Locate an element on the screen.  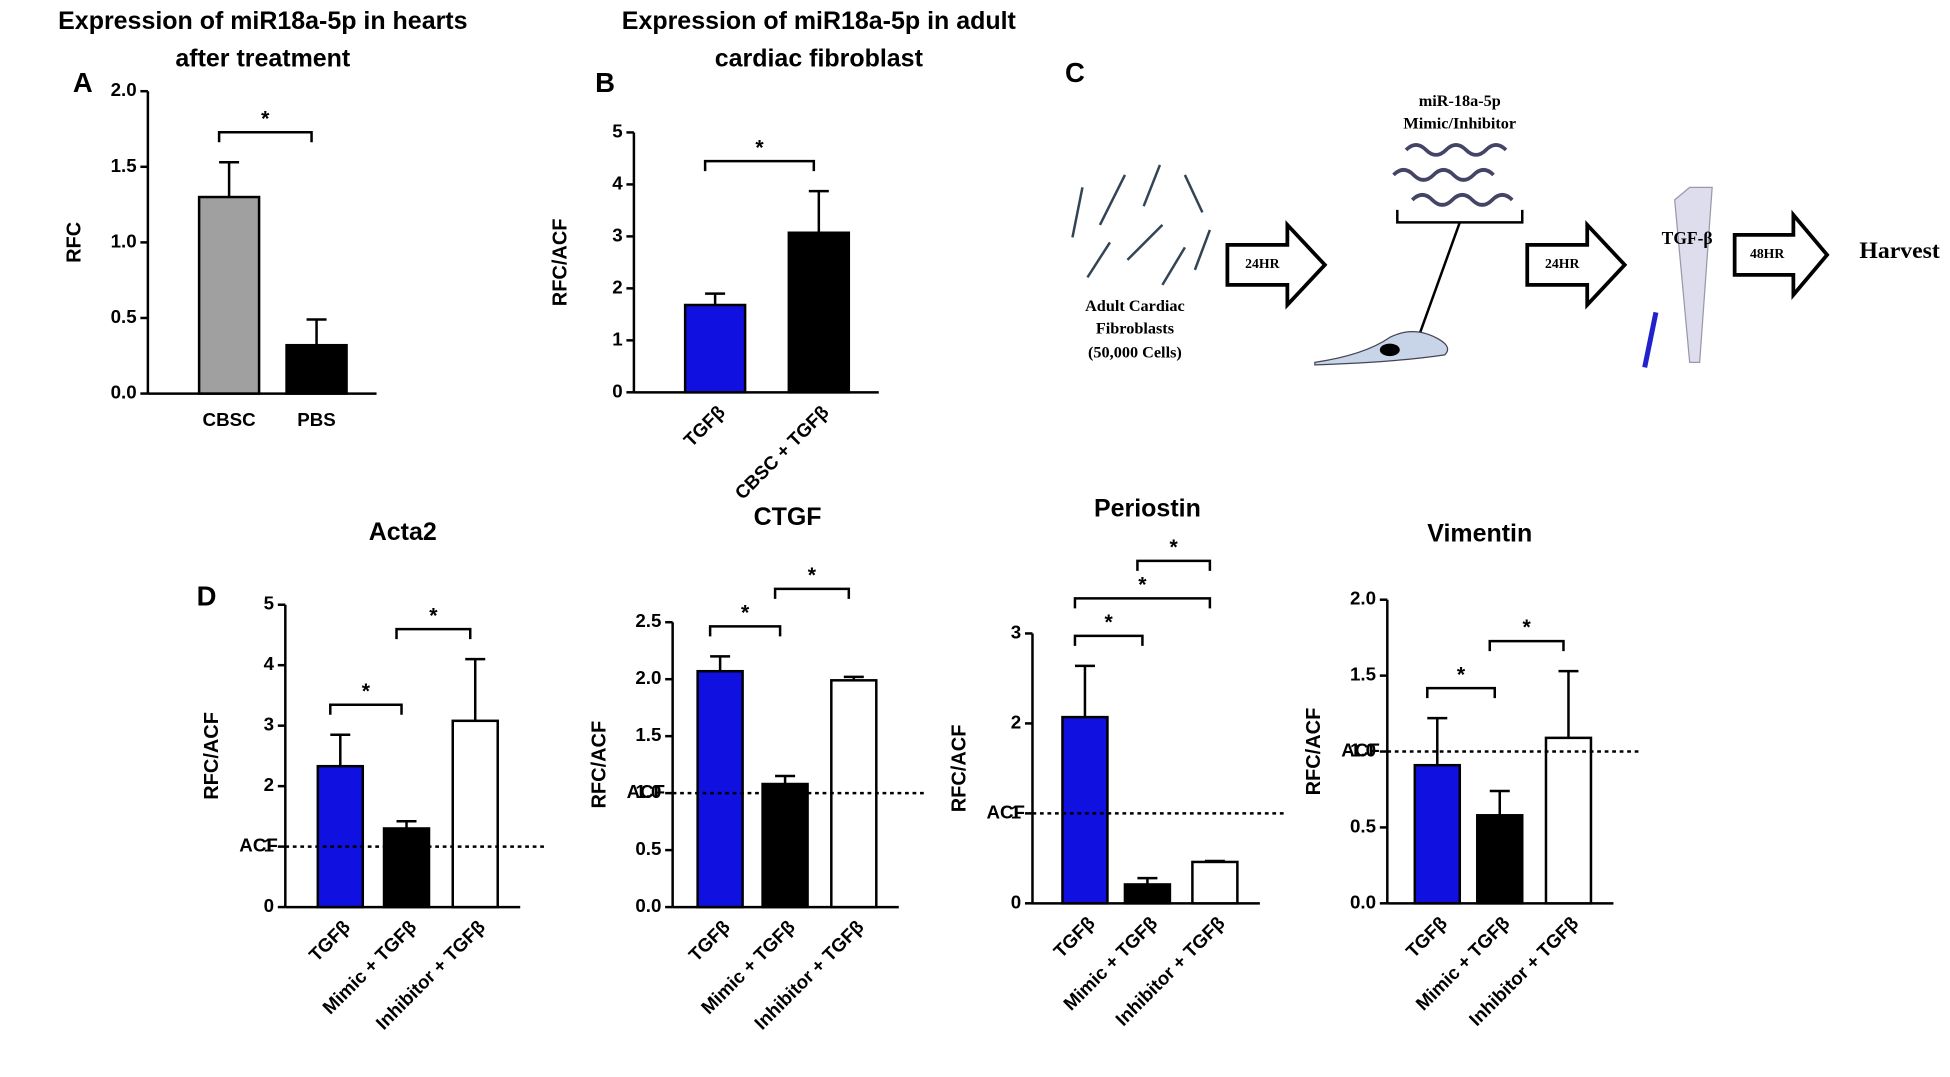
pipette-tip is located at coordinates (1650, 339).